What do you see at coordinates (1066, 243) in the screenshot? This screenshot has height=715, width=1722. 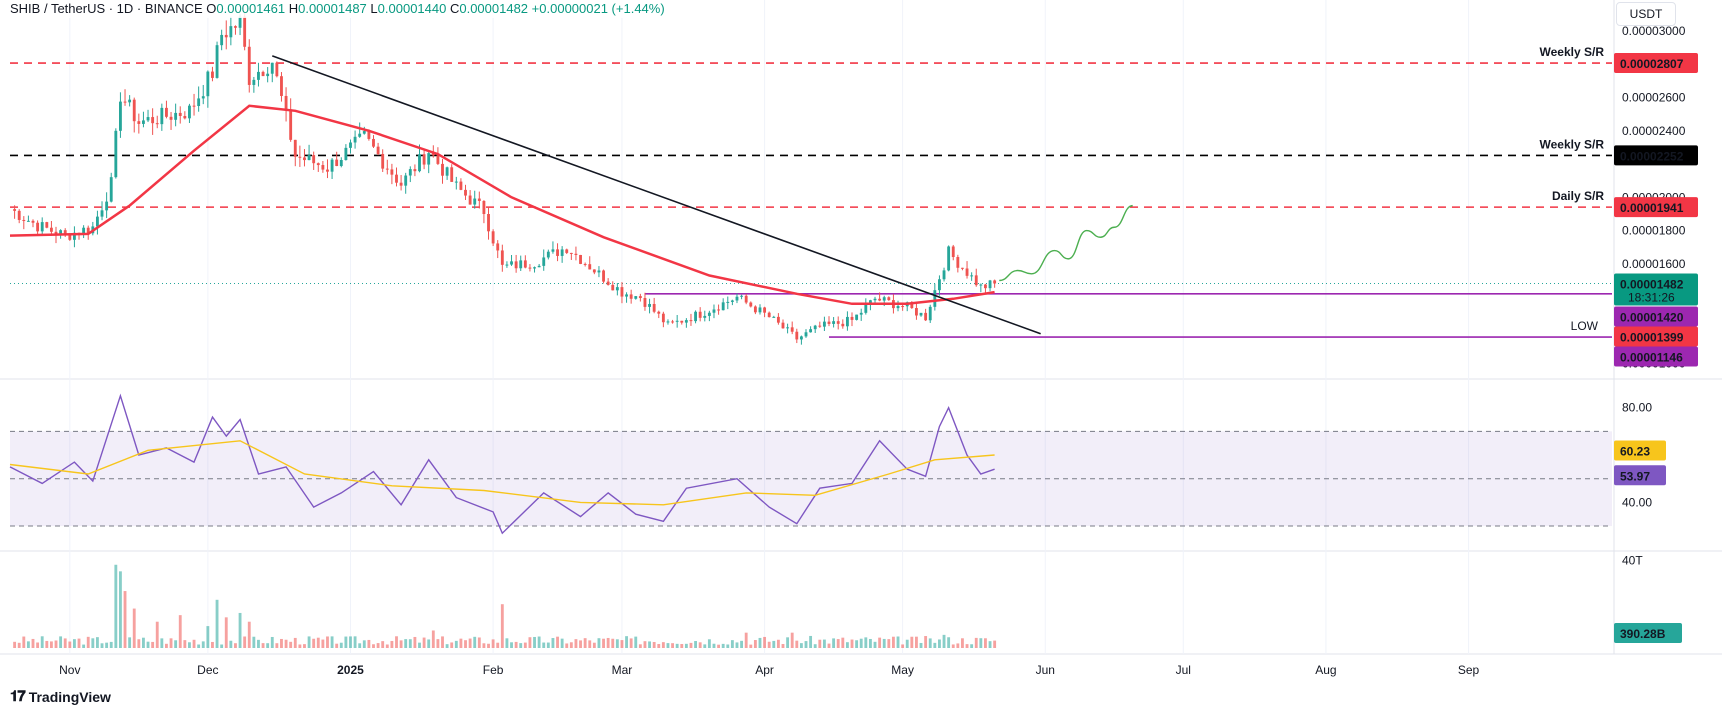 I see `projection-path` at bounding box center [1066, 243].